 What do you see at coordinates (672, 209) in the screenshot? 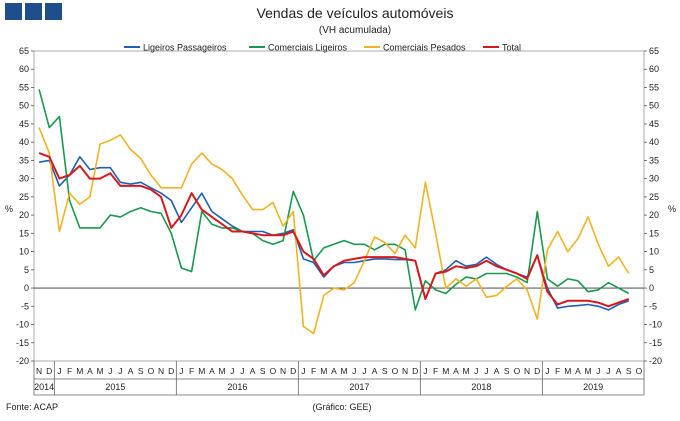
I see `y-axis-label-right: %` at bounding box center [672, 209].